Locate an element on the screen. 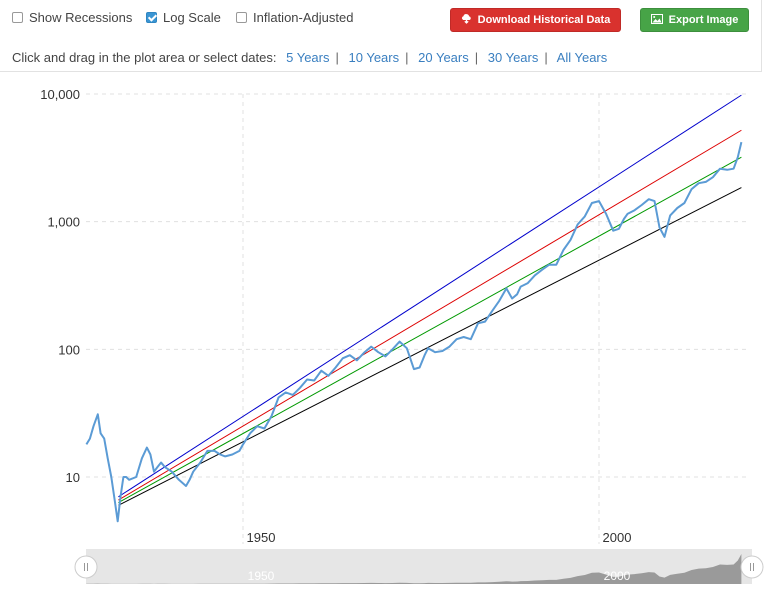  navigator-right-handle is located at coordinates (752, 567).